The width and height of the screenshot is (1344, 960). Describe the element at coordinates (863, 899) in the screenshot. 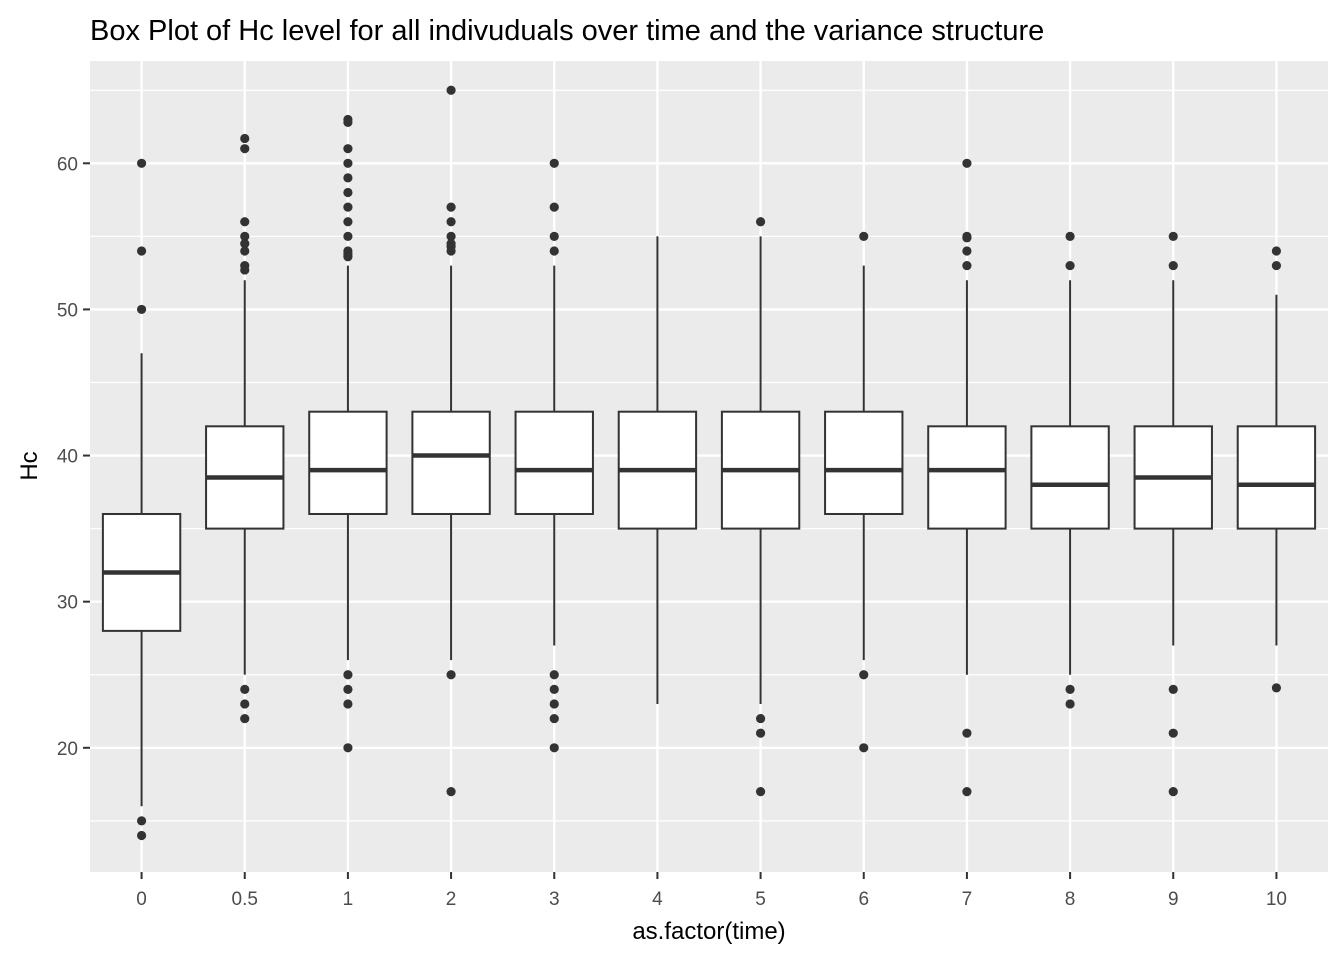

I see `x-tick-label: 6` at that location.